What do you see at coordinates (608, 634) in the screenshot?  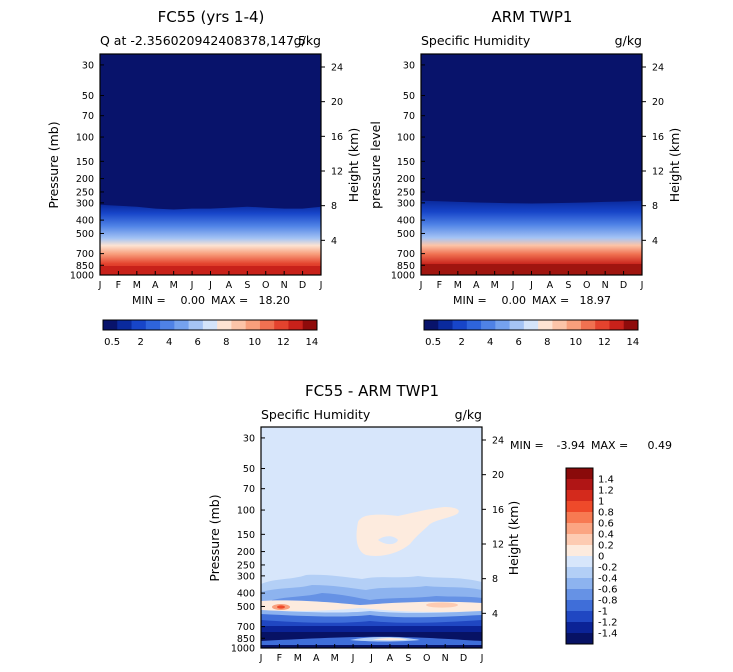 I see `legend-label: -1.4` at bounding box center [608, 634].